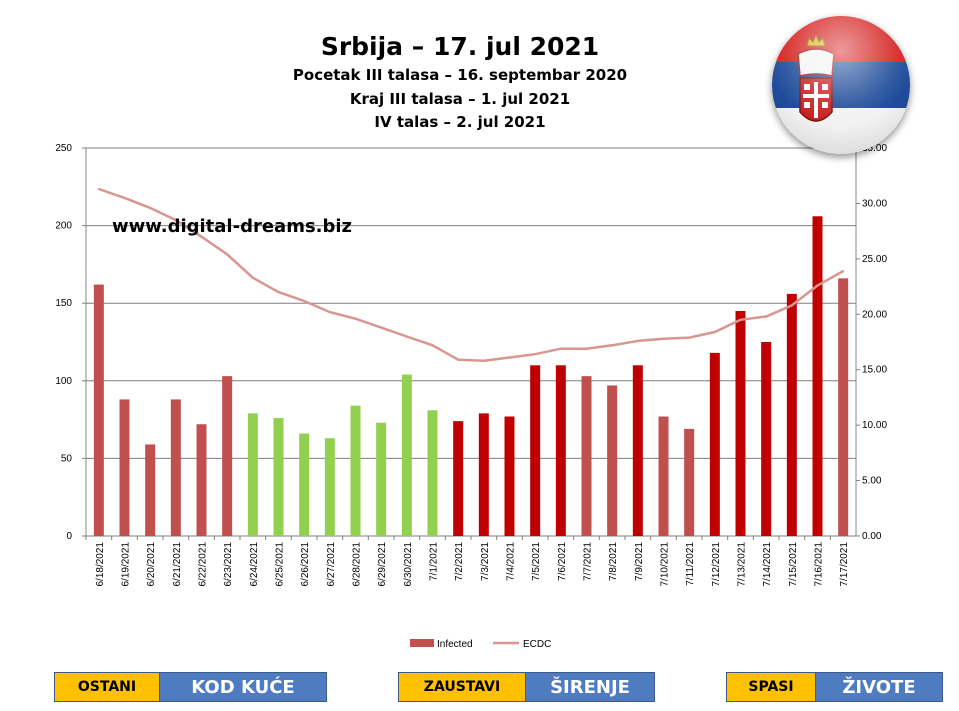 The height and width of the screenshot is (711, 959). What do you see at coordinates (874, 314) in the screenshot?
I see `y-right-tick-label: 20.00` at bounding box center [874, 314].